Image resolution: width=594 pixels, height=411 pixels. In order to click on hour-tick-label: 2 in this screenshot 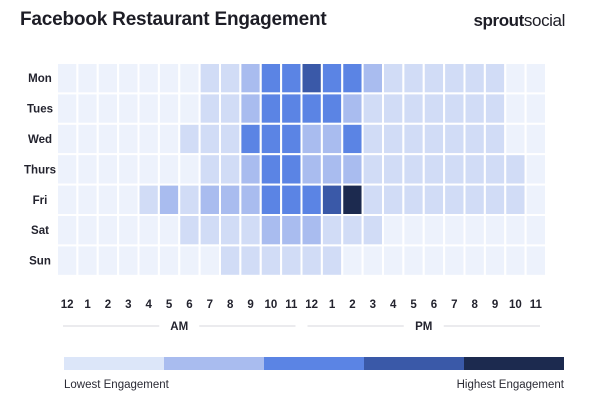, I will do `click(108, 305)`.